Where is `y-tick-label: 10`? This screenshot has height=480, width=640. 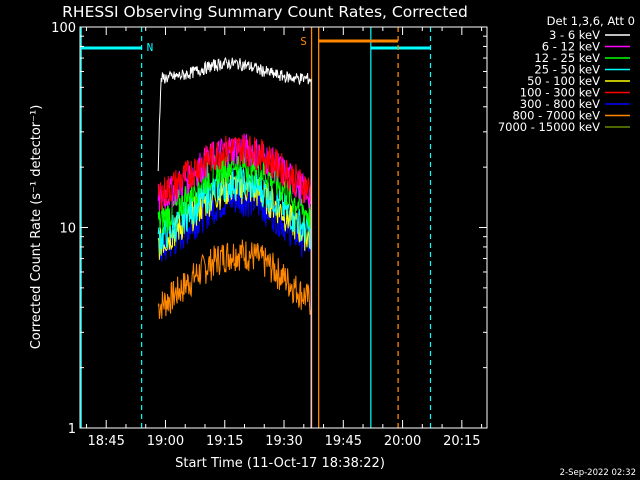
y-tick-label: 10 is located at coordinates (67, 229).